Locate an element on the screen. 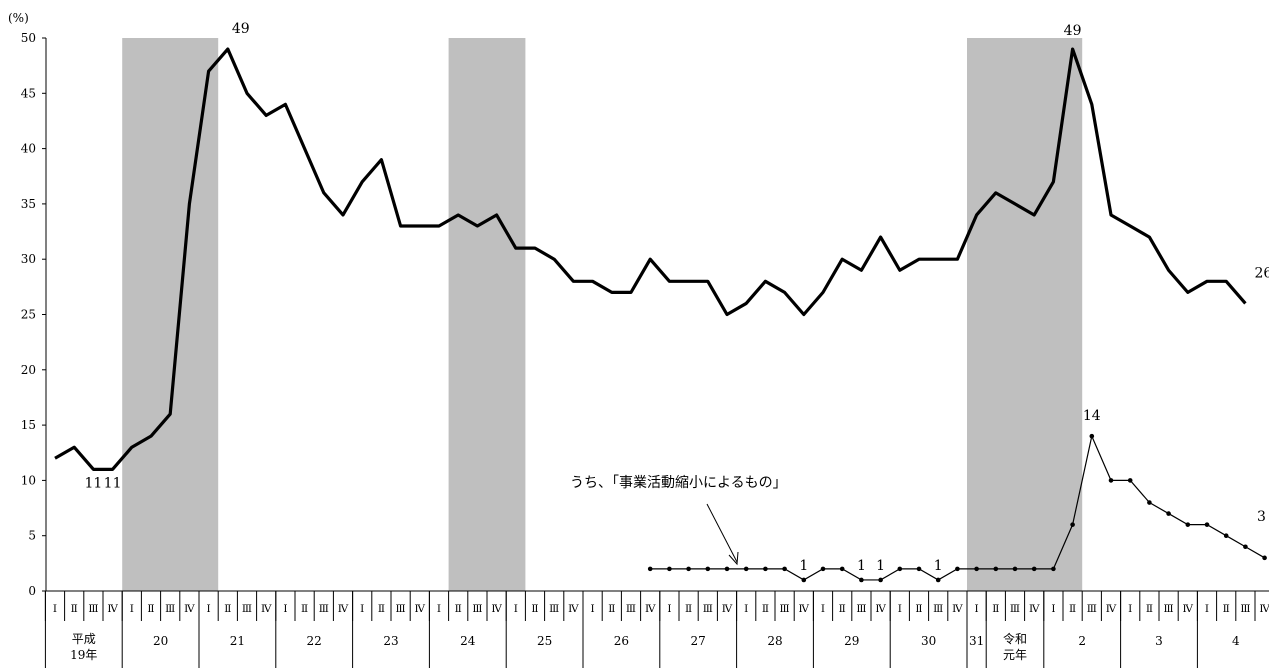 This screenshot has width=1269, height=668. x-year-label: 2 is located at coordinates (1082, 641).